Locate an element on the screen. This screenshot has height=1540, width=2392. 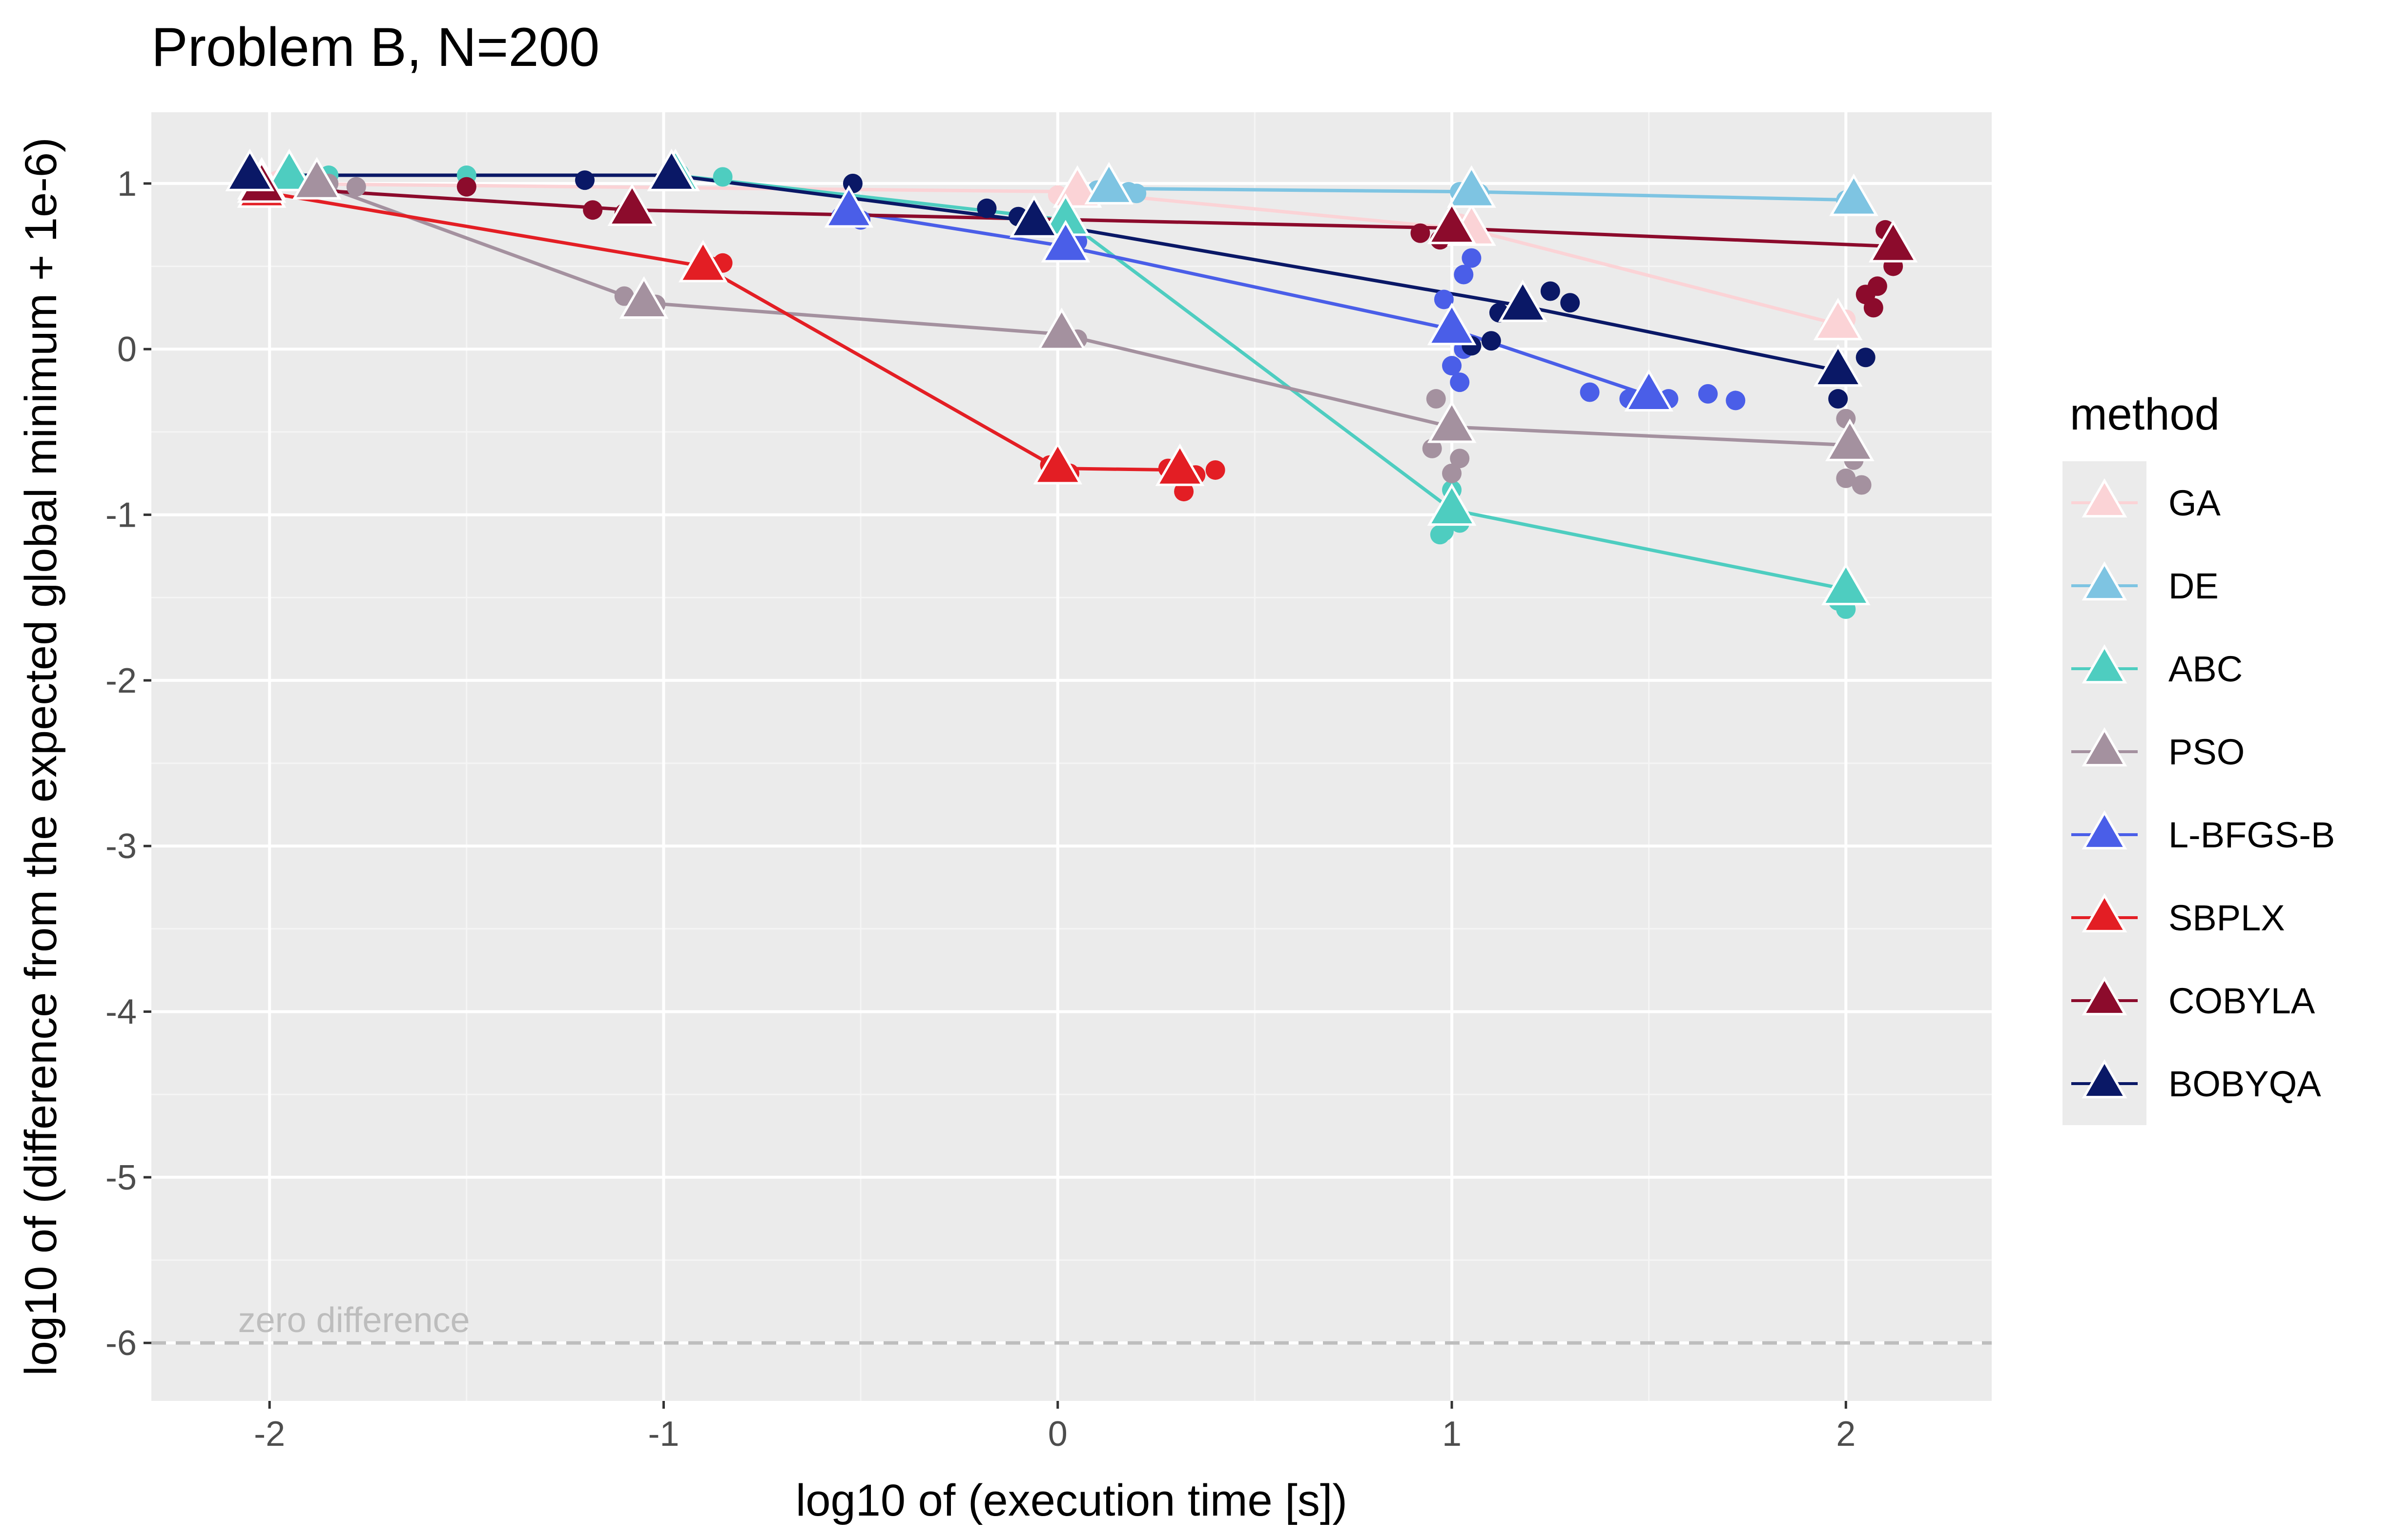
x-tick-label: -2 is located at coordinates (270, 1434).